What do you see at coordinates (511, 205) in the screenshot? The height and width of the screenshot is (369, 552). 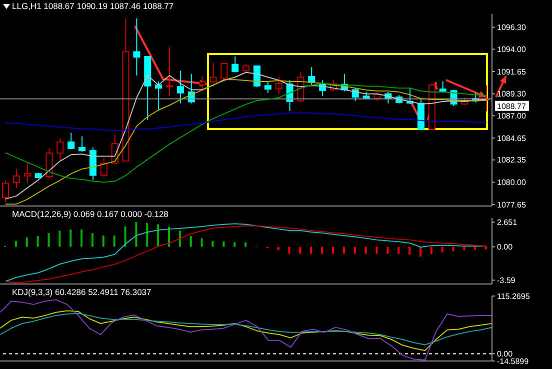 I see `y-tick-label: 1077.65` at bounding box center [511, 205].